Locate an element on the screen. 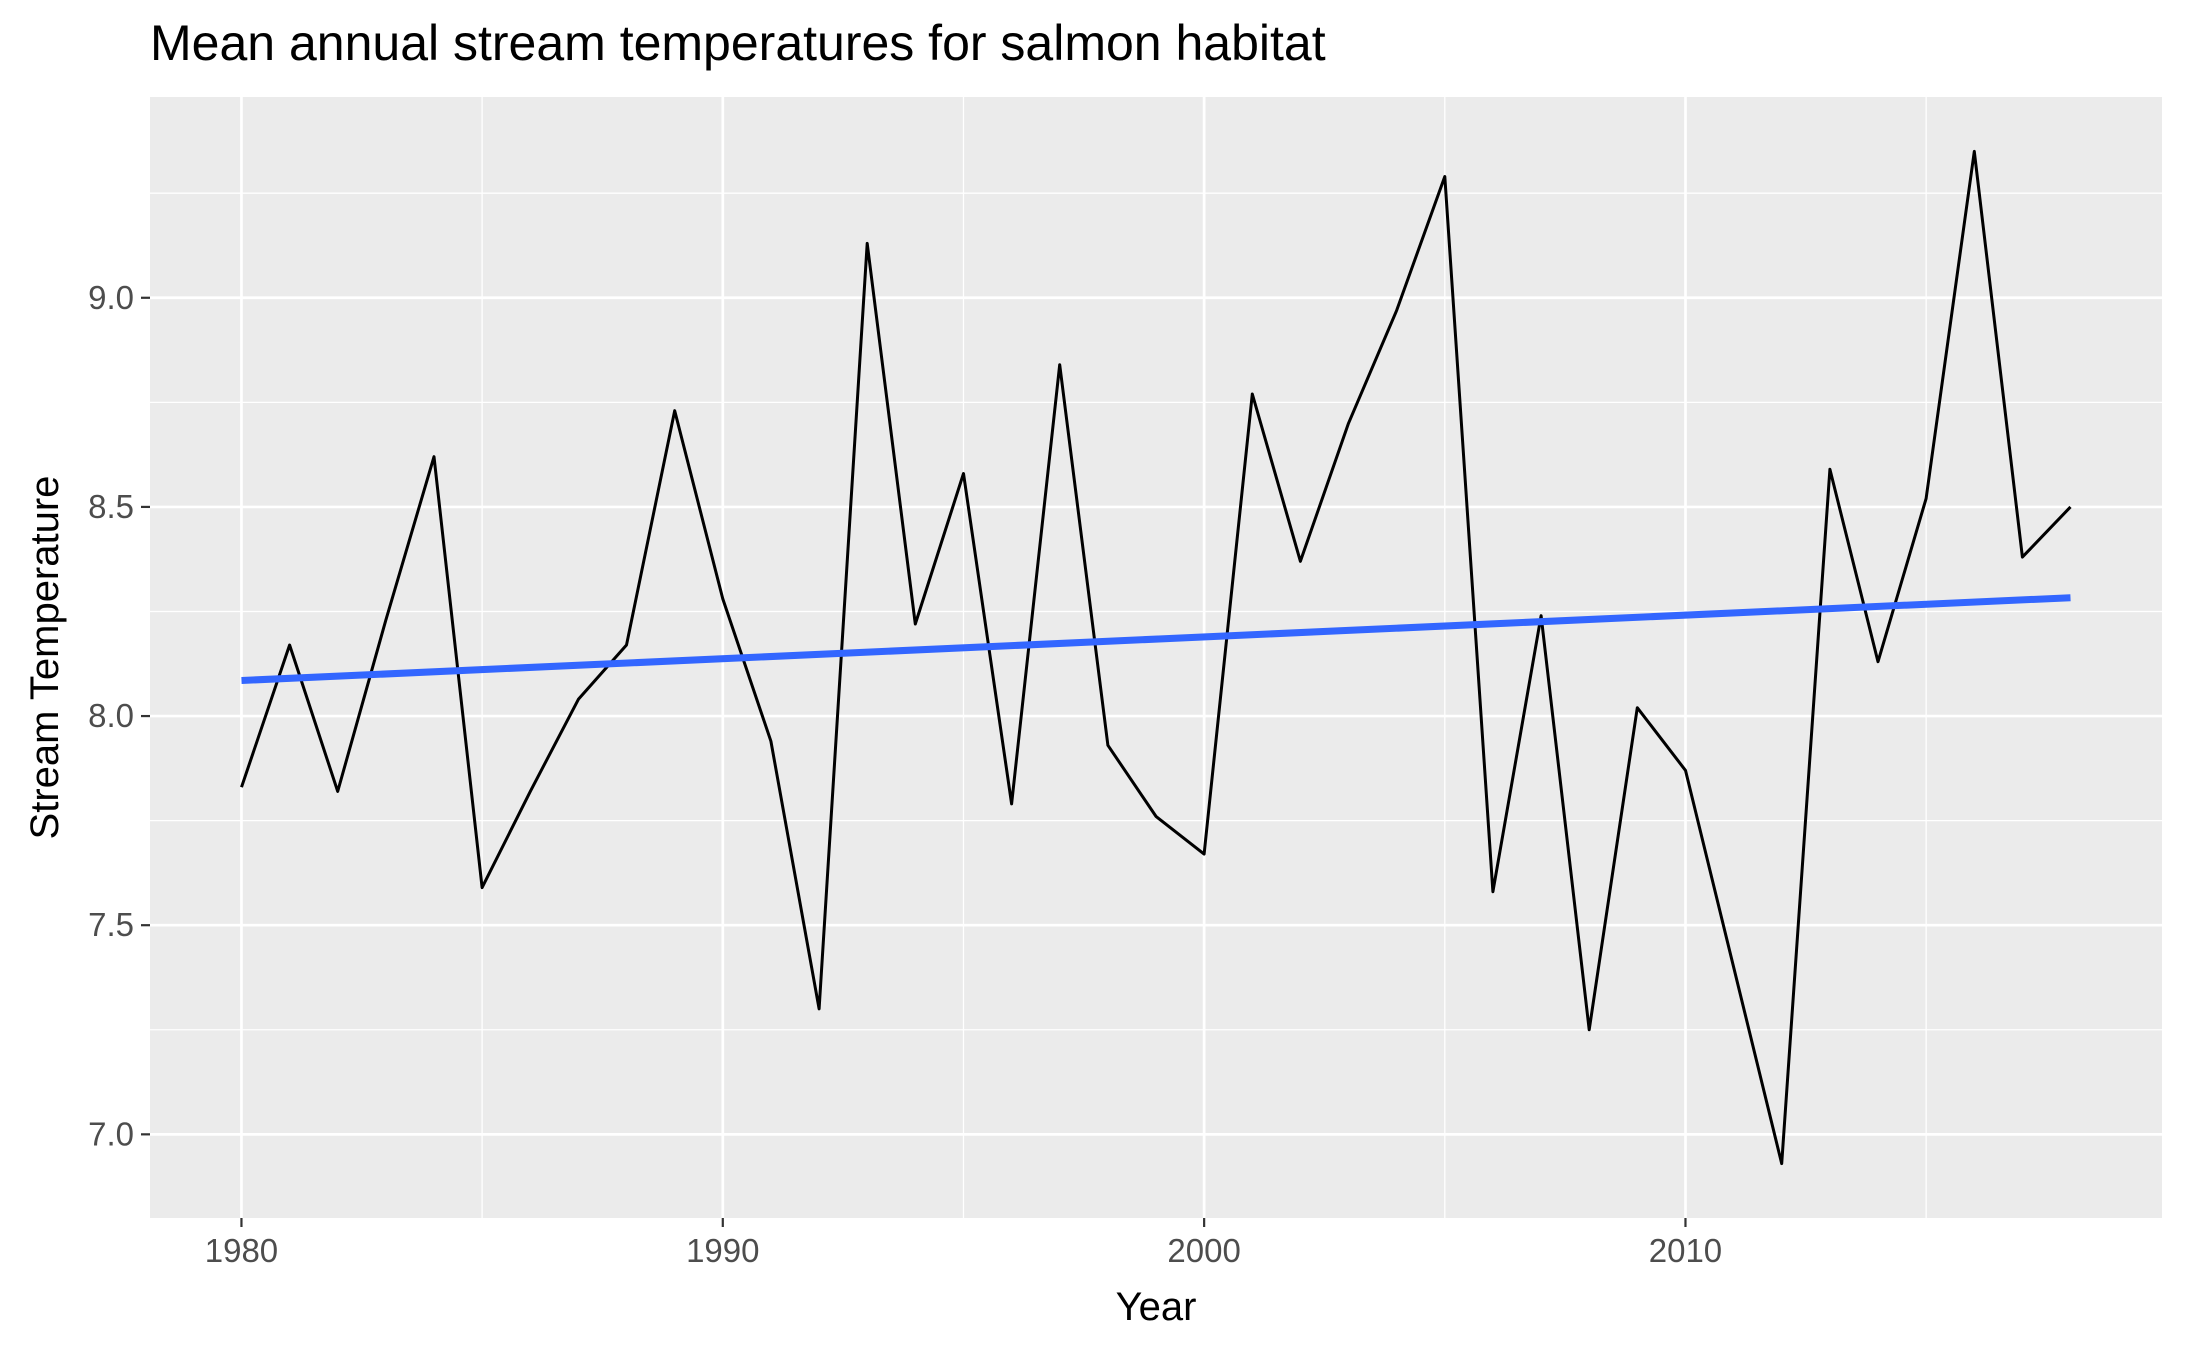  y-tick-label: 9.0 is located at coordinates (111, 297).